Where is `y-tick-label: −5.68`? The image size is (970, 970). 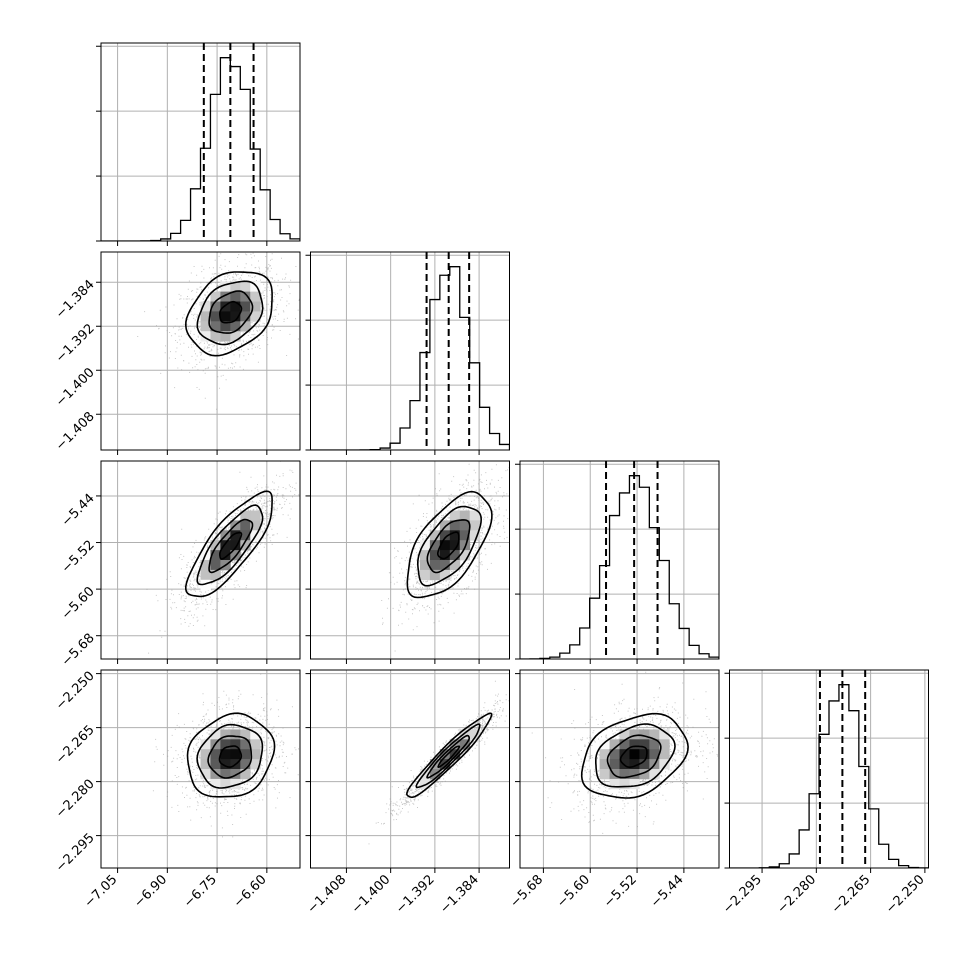
y-tick-label: −5.68 is located at coordinates (78, 650).